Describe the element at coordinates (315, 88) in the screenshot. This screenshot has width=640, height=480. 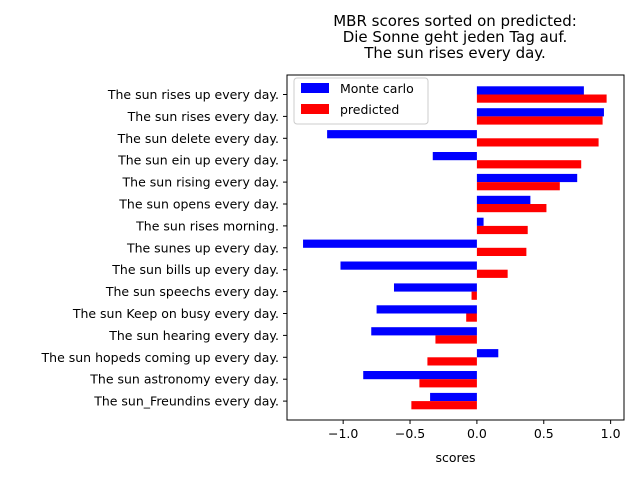
I see `legend-swatch-monte-carlo` at that location.